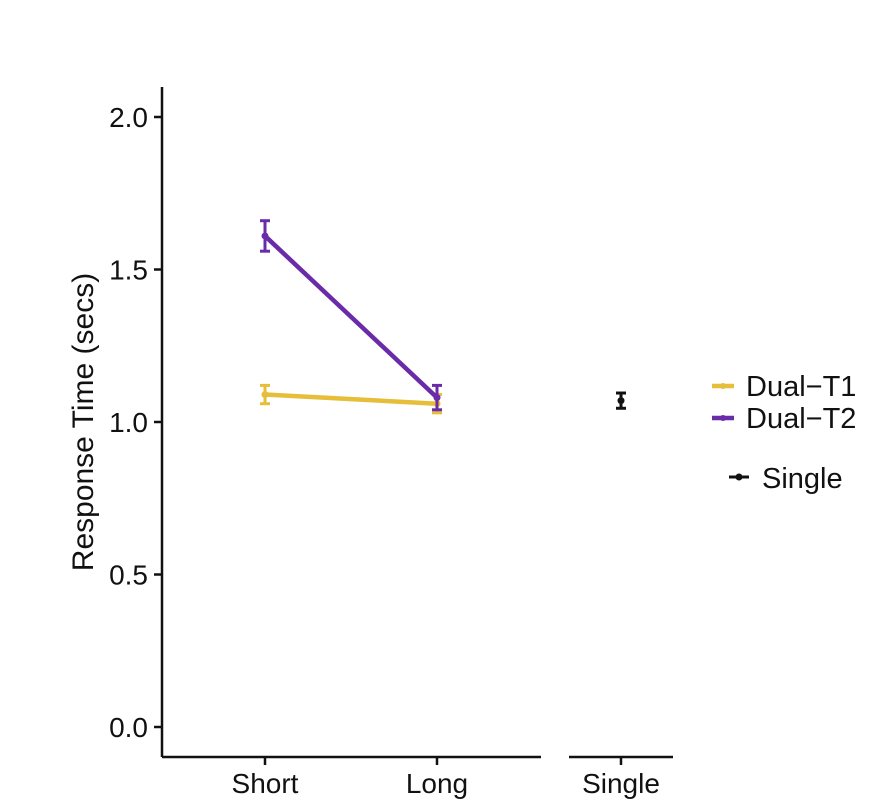 The height and width of the screenshot is (812, 876). What do you see at coordinates (621, 783) in the screenshot?
I see `x-tick-label: Single` at bounding box center [621, 783].